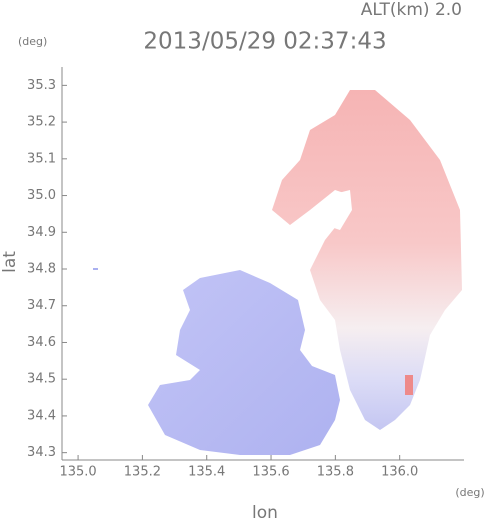 The height and width of the screenshot is (521, 491). What do you see at coordinates (41, 269) in the screenshot?
I see `y-tick-label: 34.8` at bounding box center [41, 269].